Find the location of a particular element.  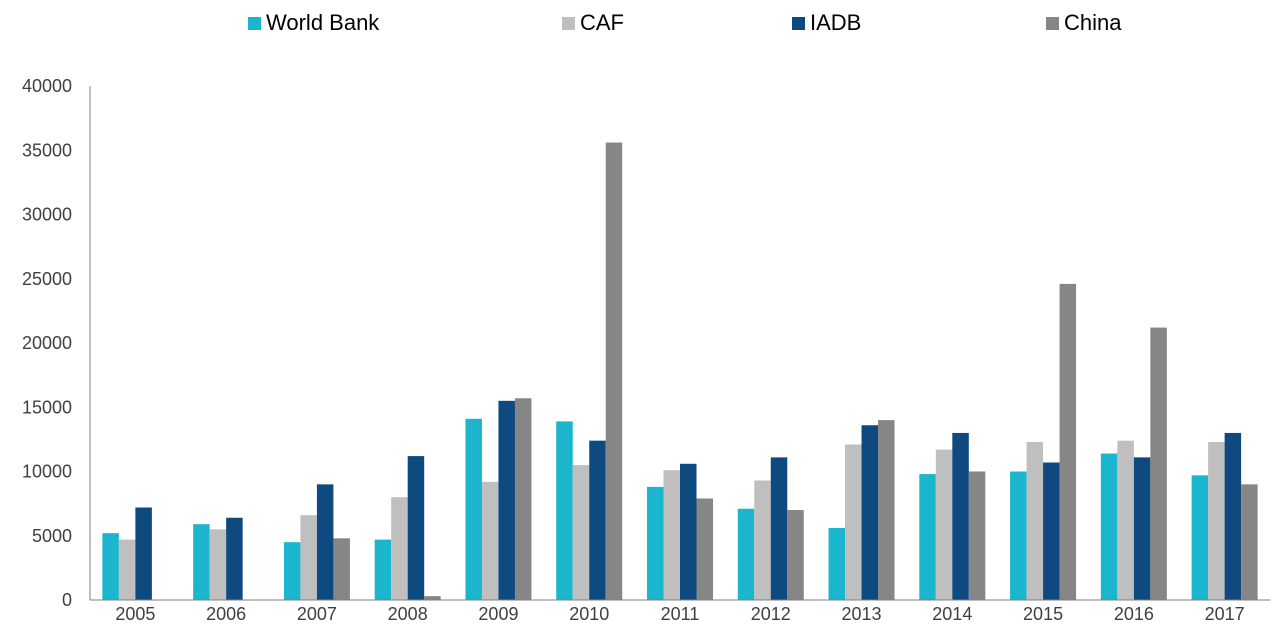

bar-iadb-2012 is located at coordinates (779, 528).